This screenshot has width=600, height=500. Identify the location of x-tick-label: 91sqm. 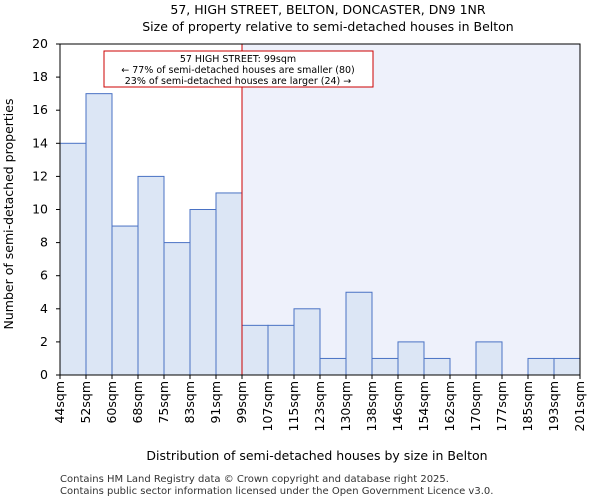
(215, 402).